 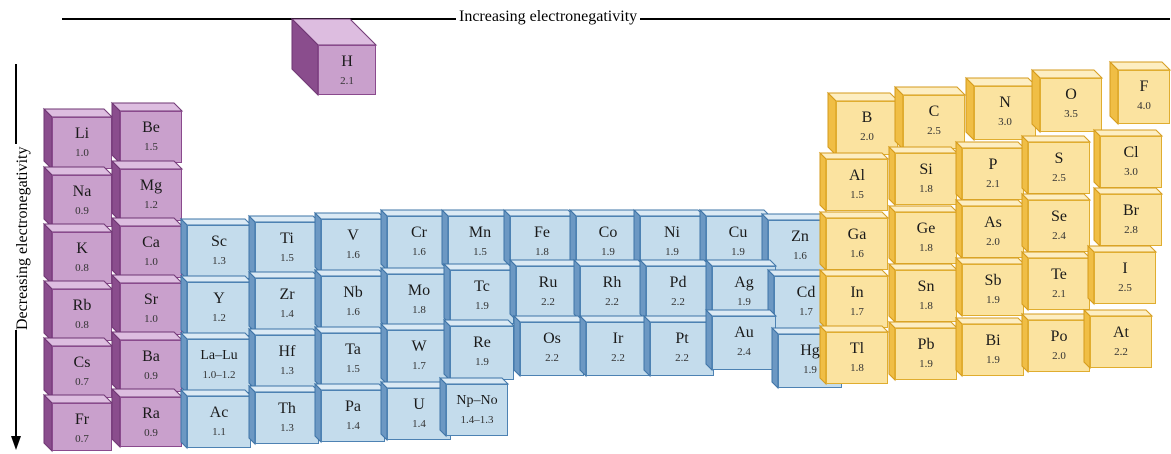 What do you see at coordinates (477, 420) in the screenshot?
I see `electronegativity-value: 1.4–1.3` at bounding box center [477, 420].